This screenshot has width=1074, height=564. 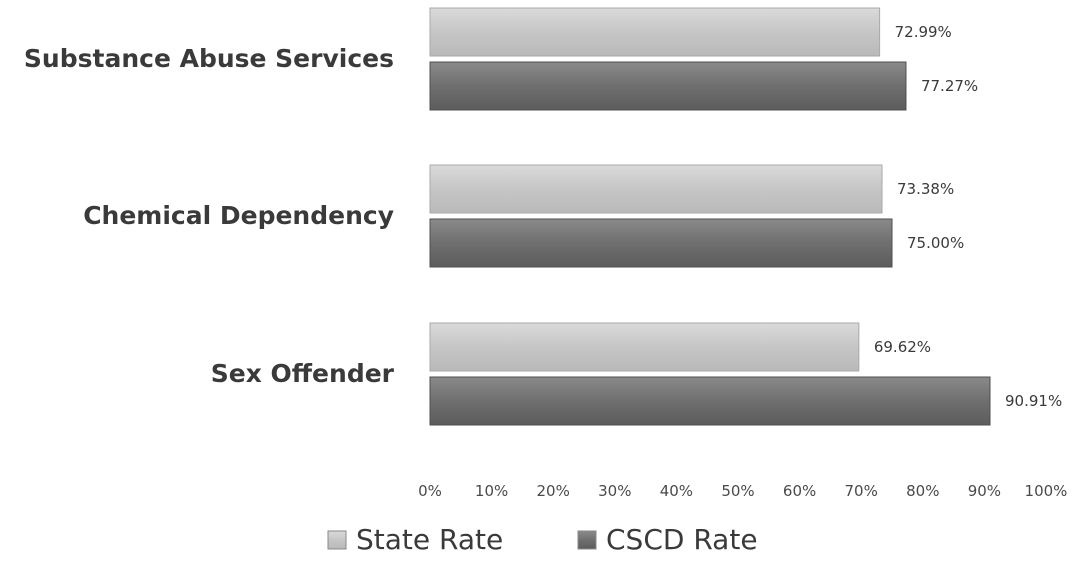 I want to click on x-tick-label: 50%, so click(x=737, y=491).